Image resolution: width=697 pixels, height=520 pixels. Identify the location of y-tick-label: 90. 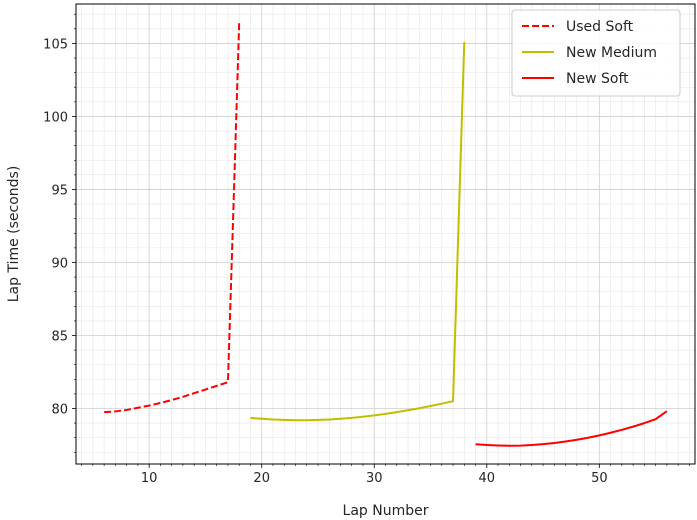
(59, 263).